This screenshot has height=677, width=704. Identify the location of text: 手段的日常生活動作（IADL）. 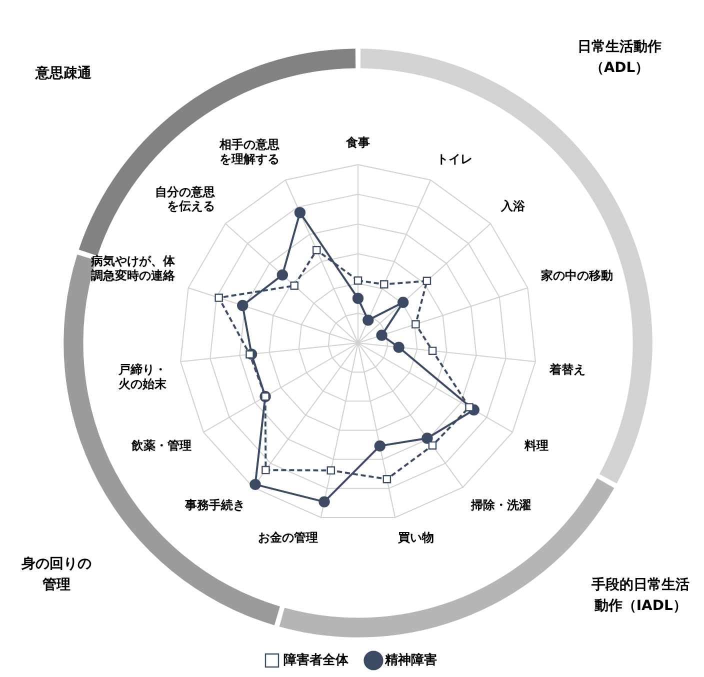
(640, 596).